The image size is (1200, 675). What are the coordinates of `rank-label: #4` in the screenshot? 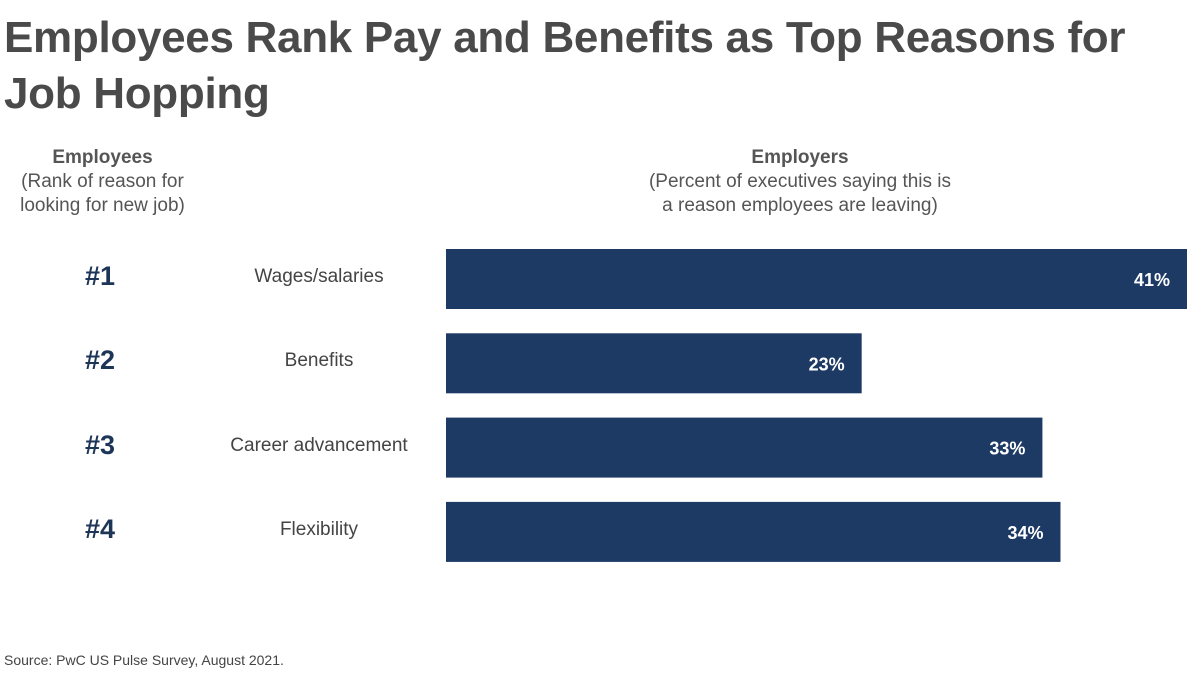 It's located at (100, 528).